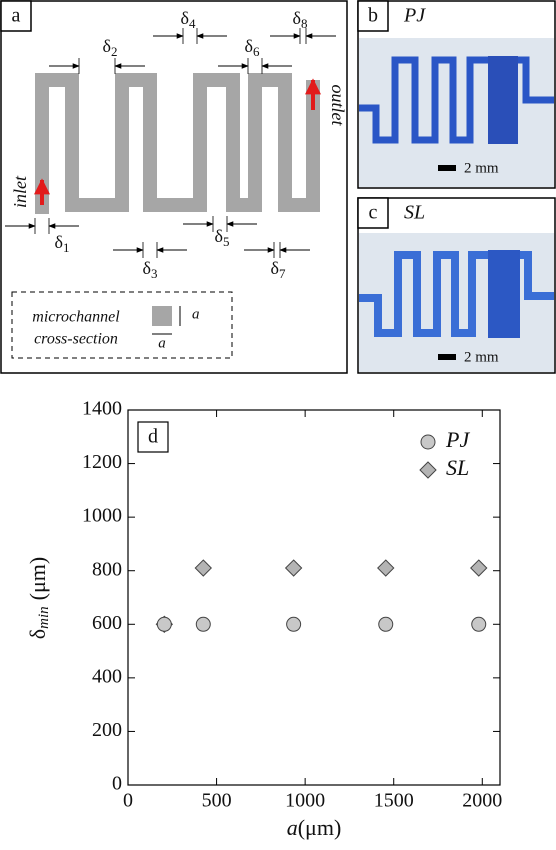 The width and height of the screenshot is (556, 850). Describe the element at coordinates (102, 516) in the screenshot. I see `y-tick-label: 1000` at that location.